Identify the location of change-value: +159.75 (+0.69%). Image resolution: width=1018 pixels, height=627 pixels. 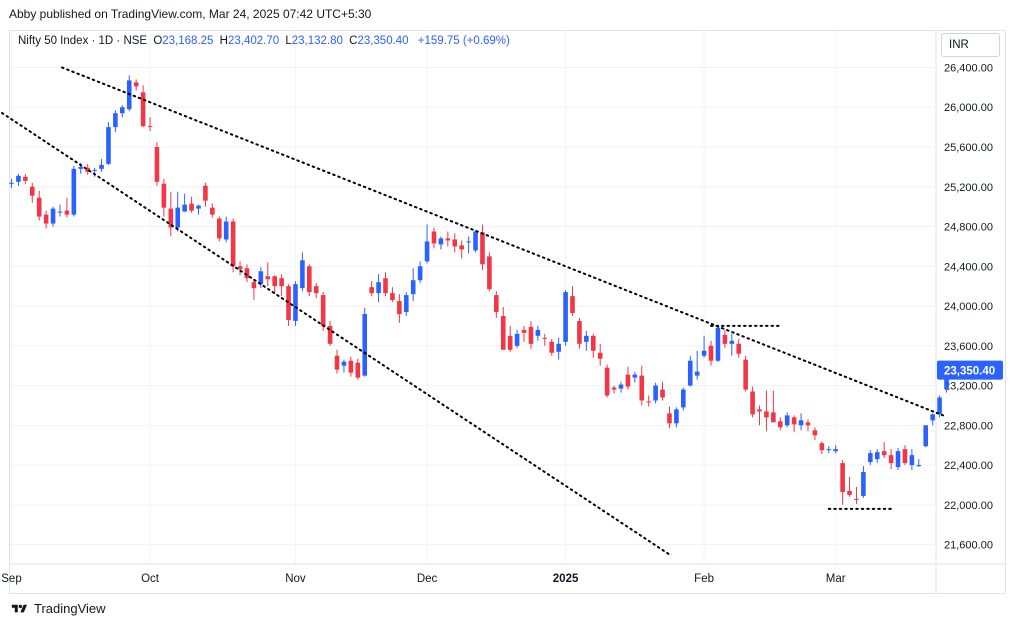
(463, 41).